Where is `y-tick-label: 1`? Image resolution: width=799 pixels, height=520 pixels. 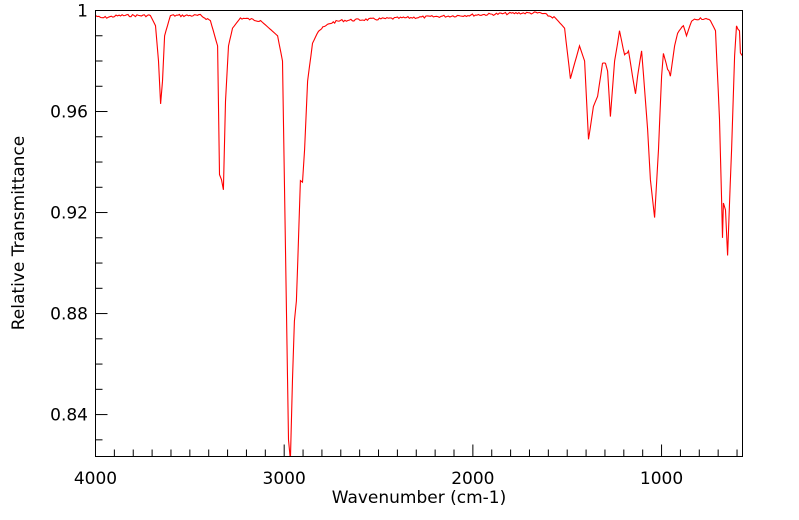
y-tick-label: 1 is located at coordinates (82, 12).